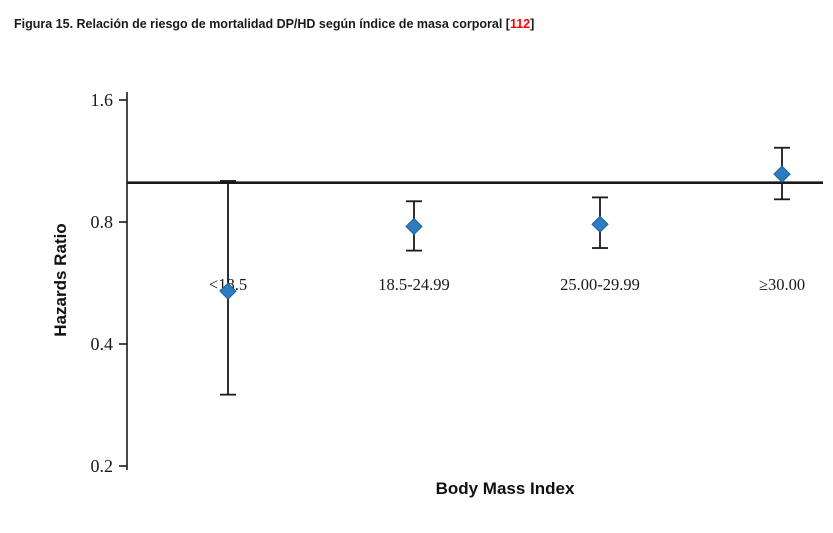 Image resolution: width=833 pixels, height=533 pixels. I want to click on y-axis-title: Hazards Ratio, so click(60, 279).